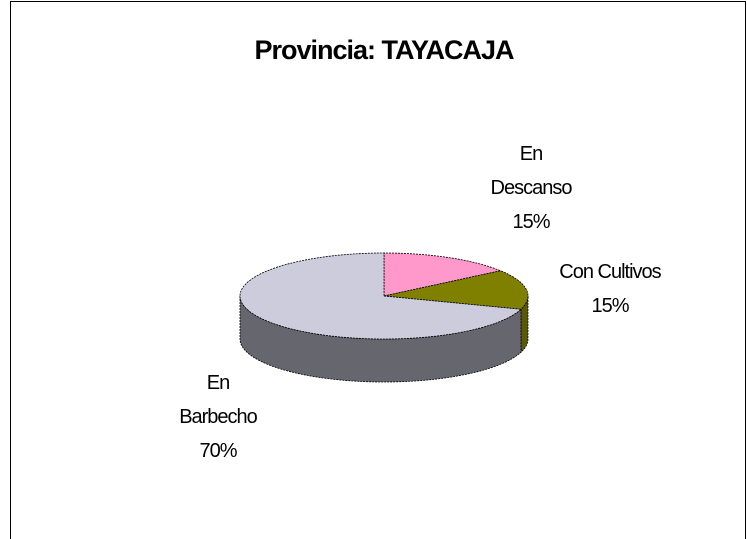 The image size is (747, 539). I want to click on category-label: Con Cultivos, so click(610, 272).